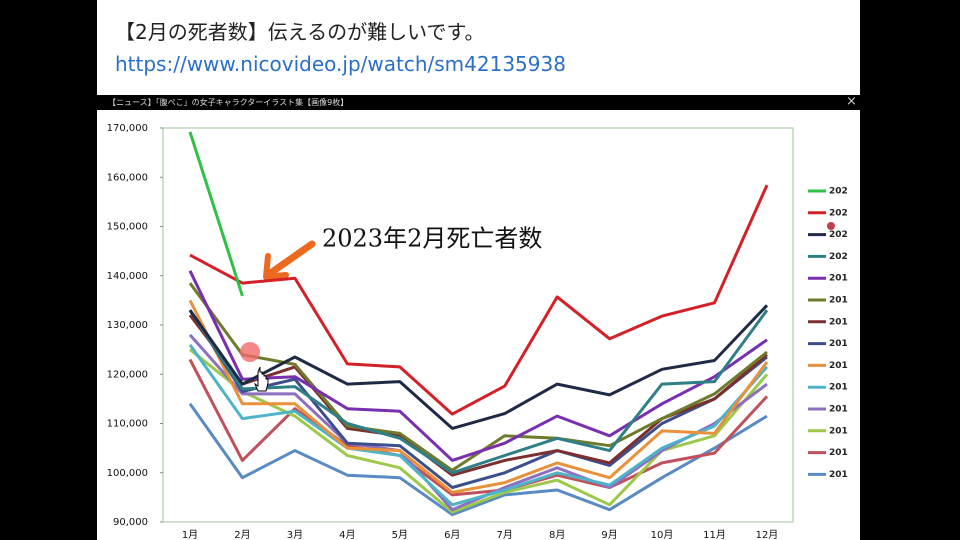 The image size is (960, 540). What do you see at coordinates (127, 473) in the screenshot?
I see `y-tick-label: 100,000` at bounding box center [127, 473].